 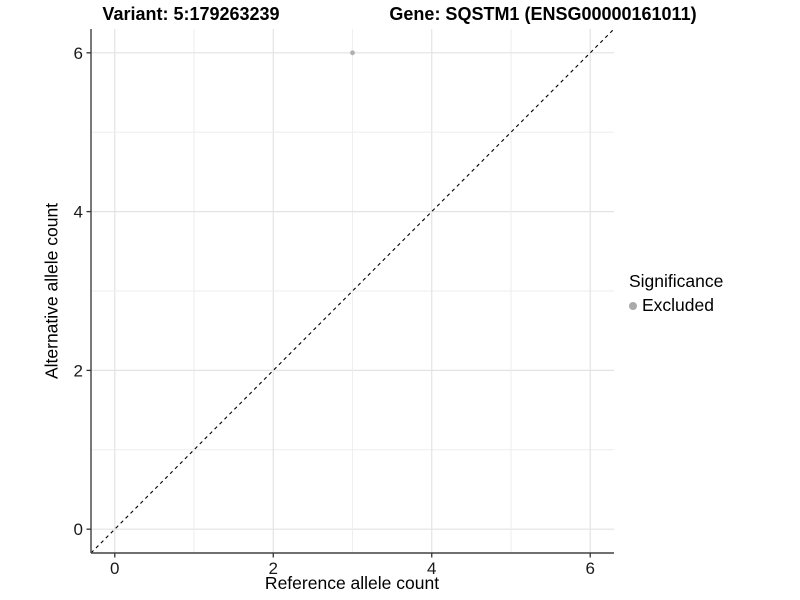 What do you see at coordinates (589, 568) in the screenshot?
I see `x-tick-label: 6` at bounding box center [589, 568].